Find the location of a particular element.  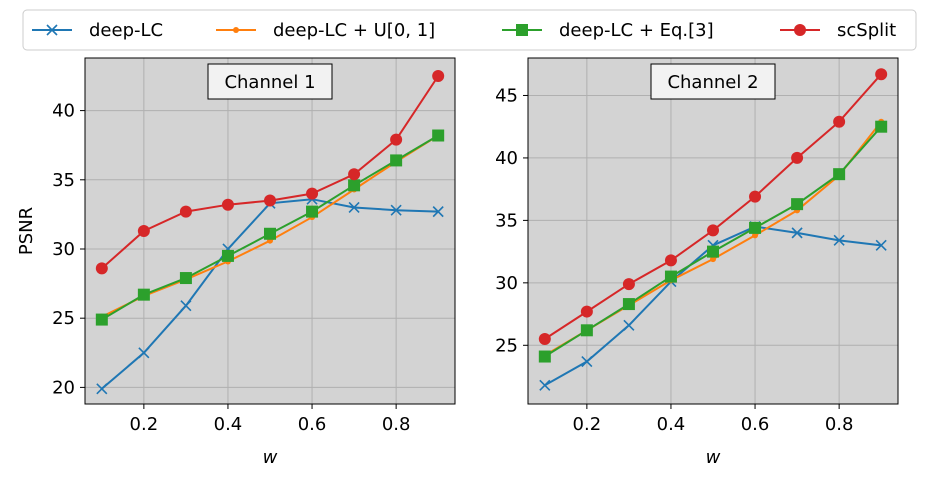

legend-frame is located at coordinates (469, 30).